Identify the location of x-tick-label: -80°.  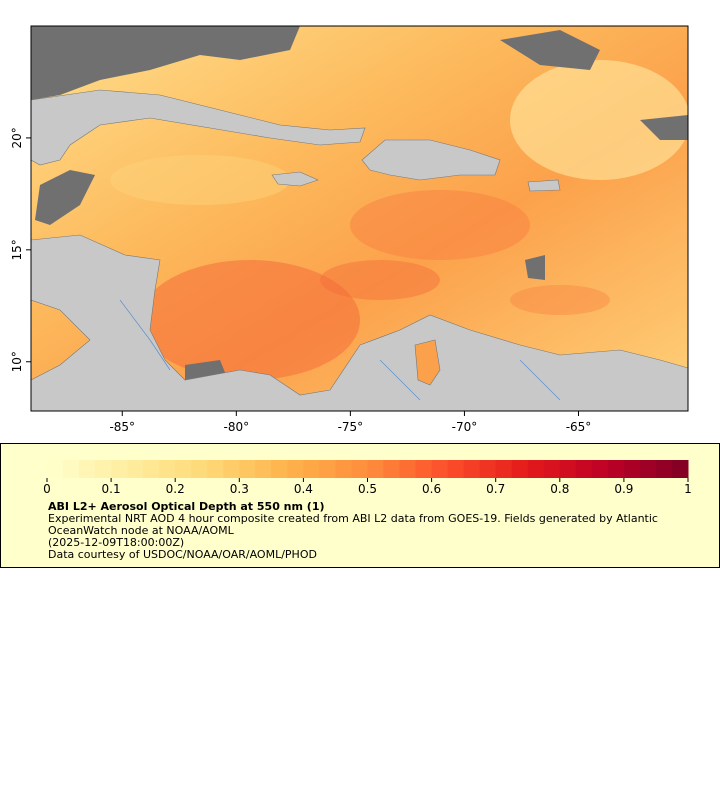
(237, 427).